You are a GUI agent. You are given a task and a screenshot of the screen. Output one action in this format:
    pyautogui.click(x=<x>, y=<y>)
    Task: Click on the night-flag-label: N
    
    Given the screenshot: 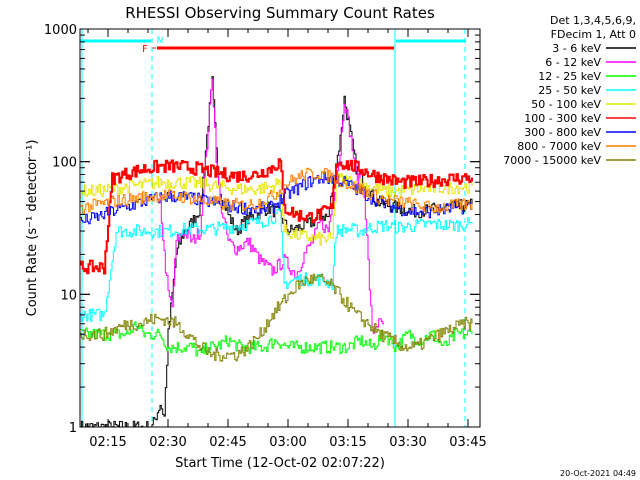 What is the action you would take?
    pyautogui.click(x=160, y=41)
    